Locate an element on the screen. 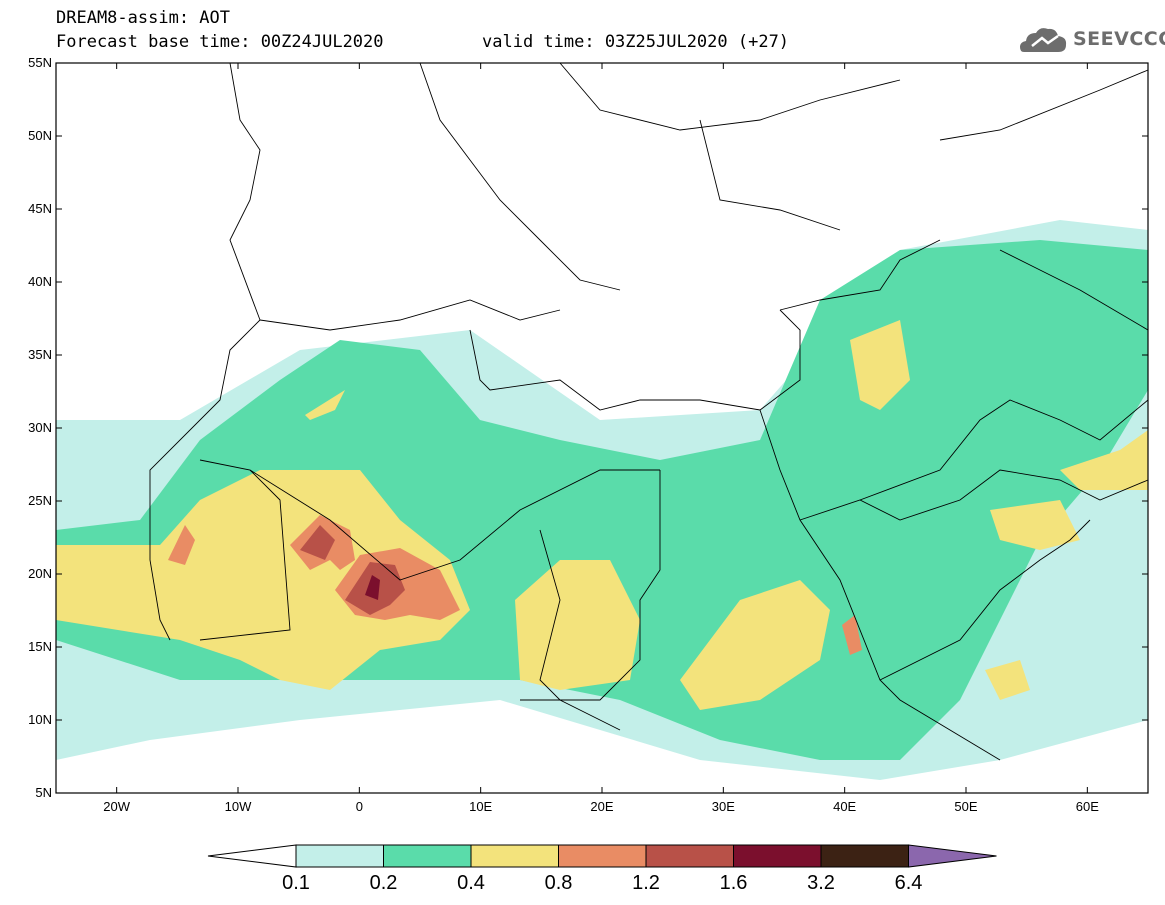 This screenshot has height=905, width=1165. lat-label: 15N is located at coordinates (40, 646).